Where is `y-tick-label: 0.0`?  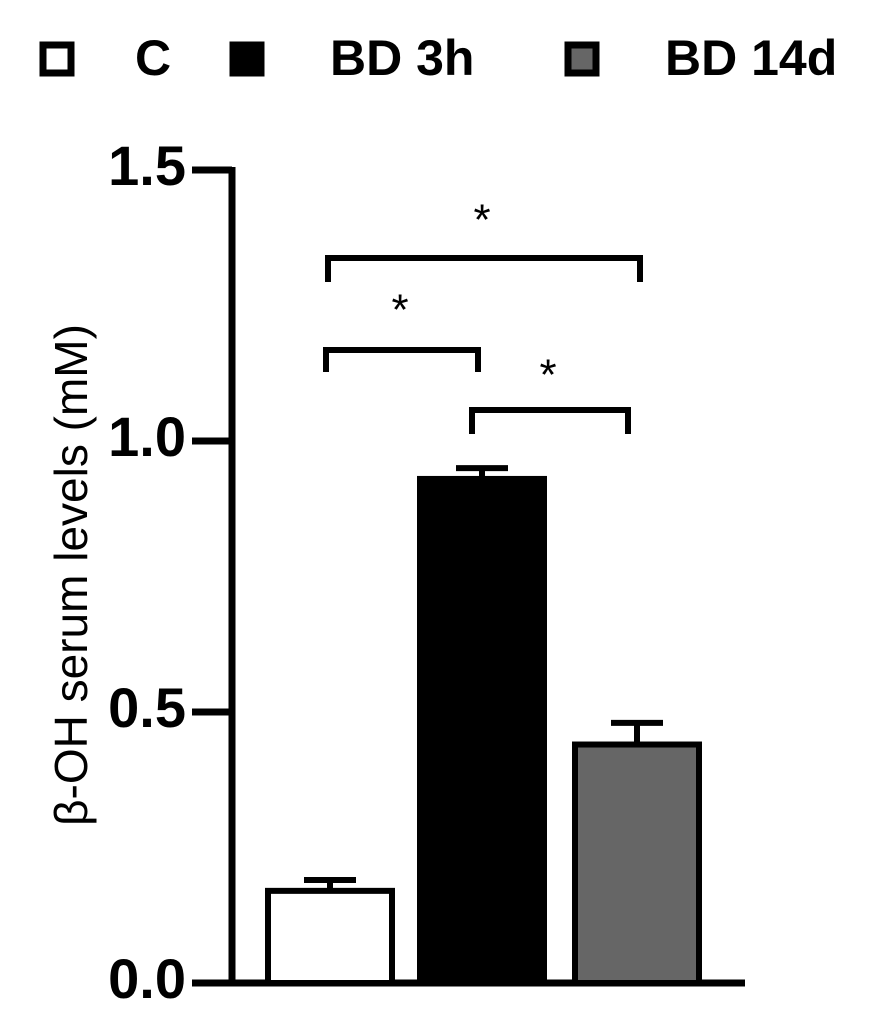 y-tick-label: 0.0 is located at coordinates (147, 978).